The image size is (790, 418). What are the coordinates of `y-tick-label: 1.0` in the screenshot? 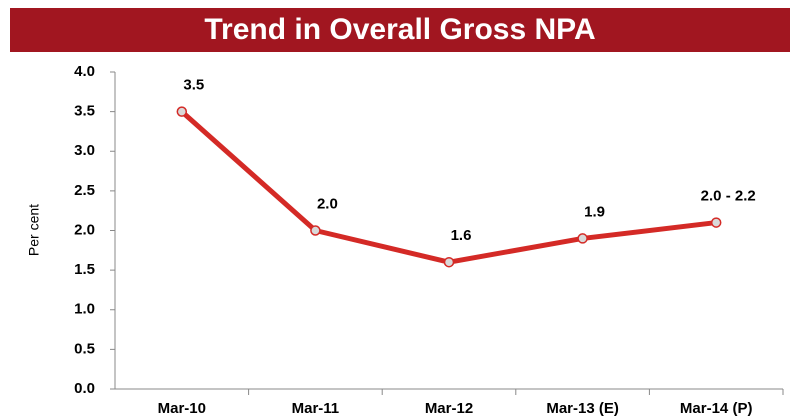 It's located at (84, 309).